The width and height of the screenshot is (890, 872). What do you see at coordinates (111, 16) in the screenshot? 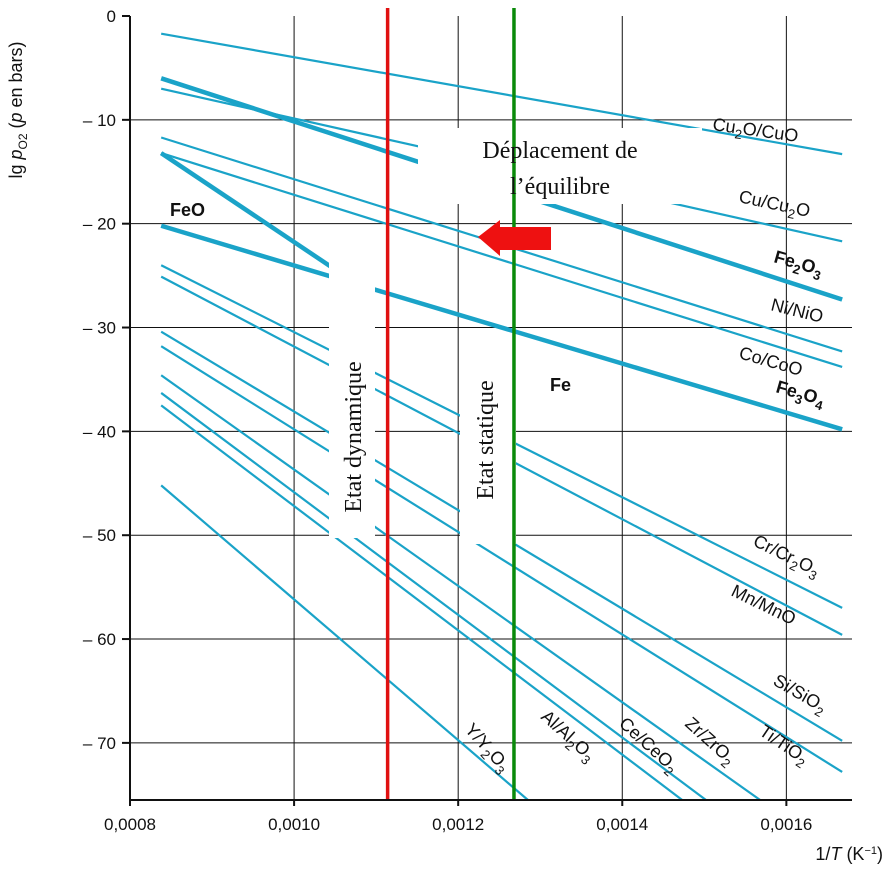
I see `y-tick-label: 0` at bounding box center [111, 16].